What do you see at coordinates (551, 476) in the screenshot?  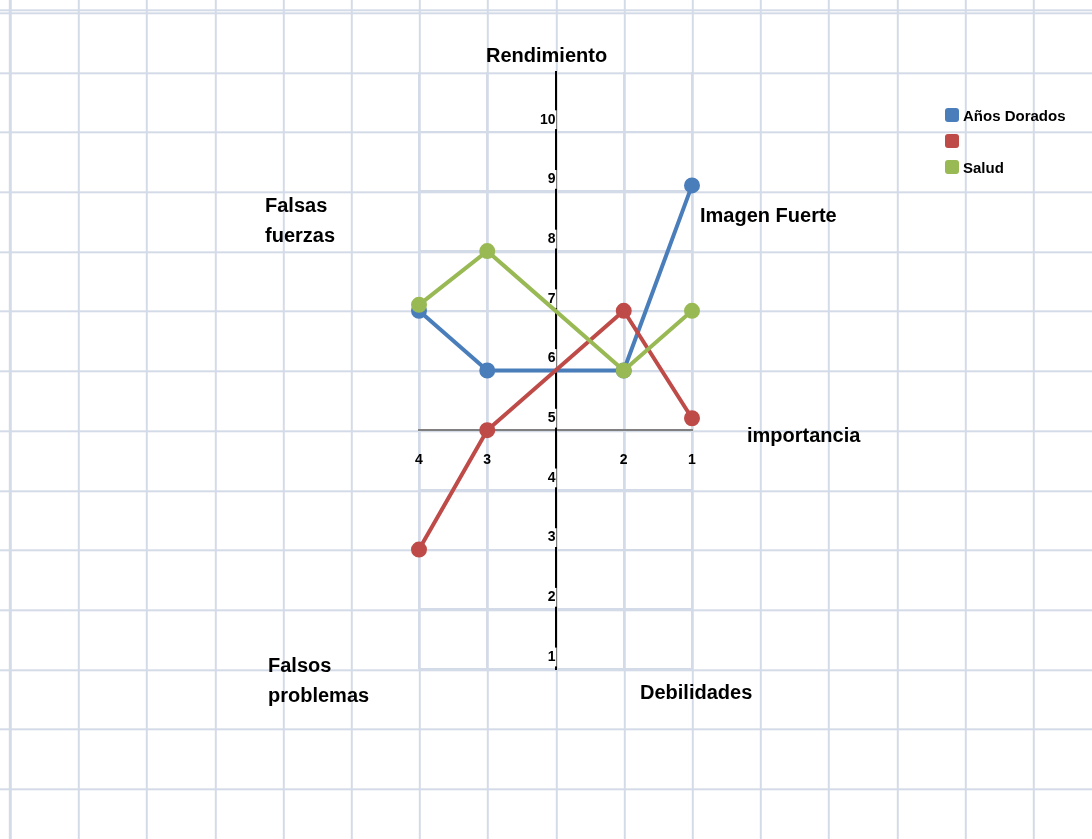 I see `y-tick-label: 4` at bounding box center [551, 476].